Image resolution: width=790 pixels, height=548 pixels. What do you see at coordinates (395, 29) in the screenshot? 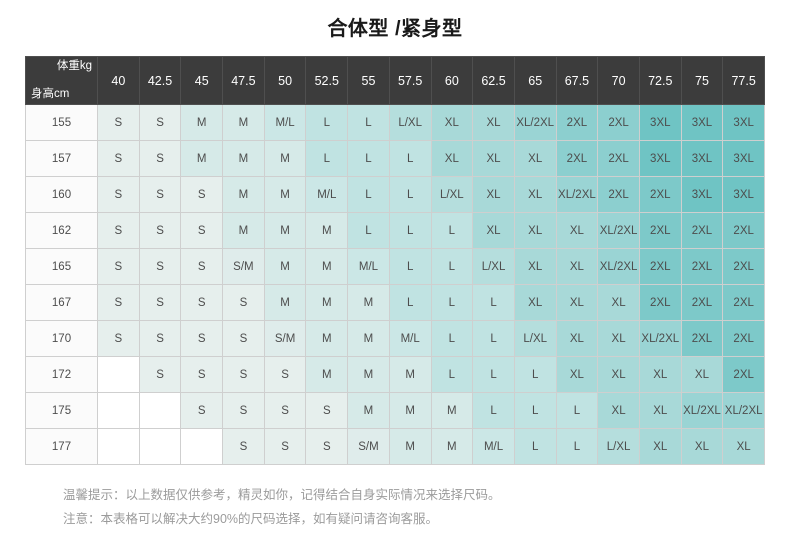
I see `page-title: 合体型 /紧身型` at bounding box center [395, 29].